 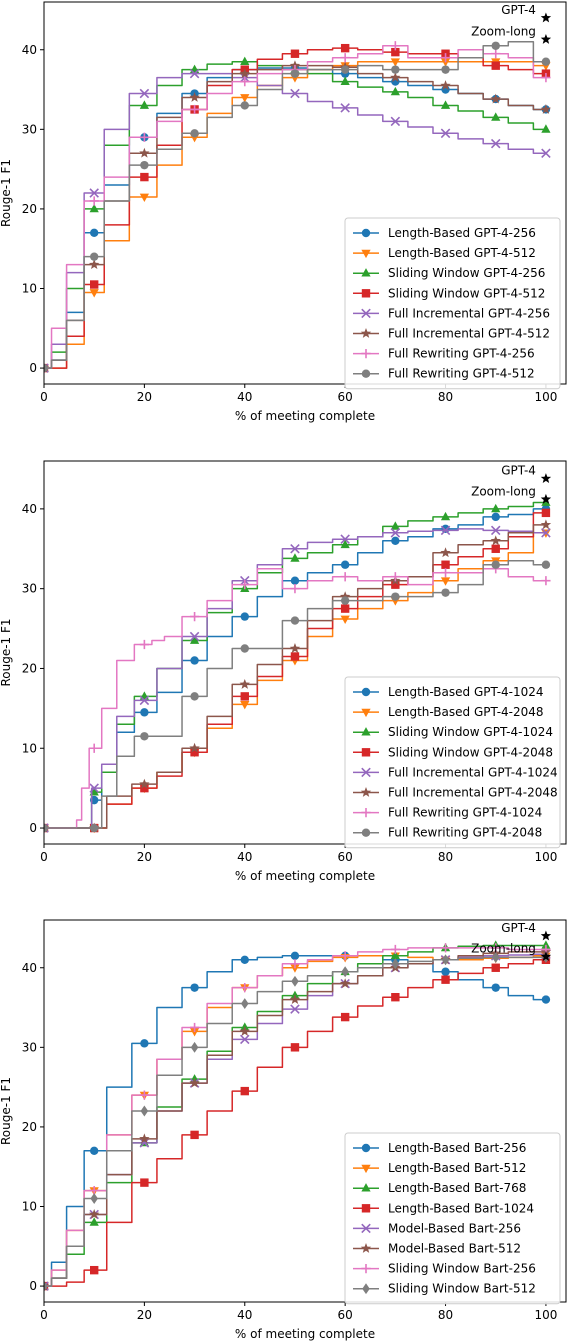 What do you see at coordinates (29, 668) in the screenshot?
I see `y-tick-label: 20` at bounding box center [29, 668].